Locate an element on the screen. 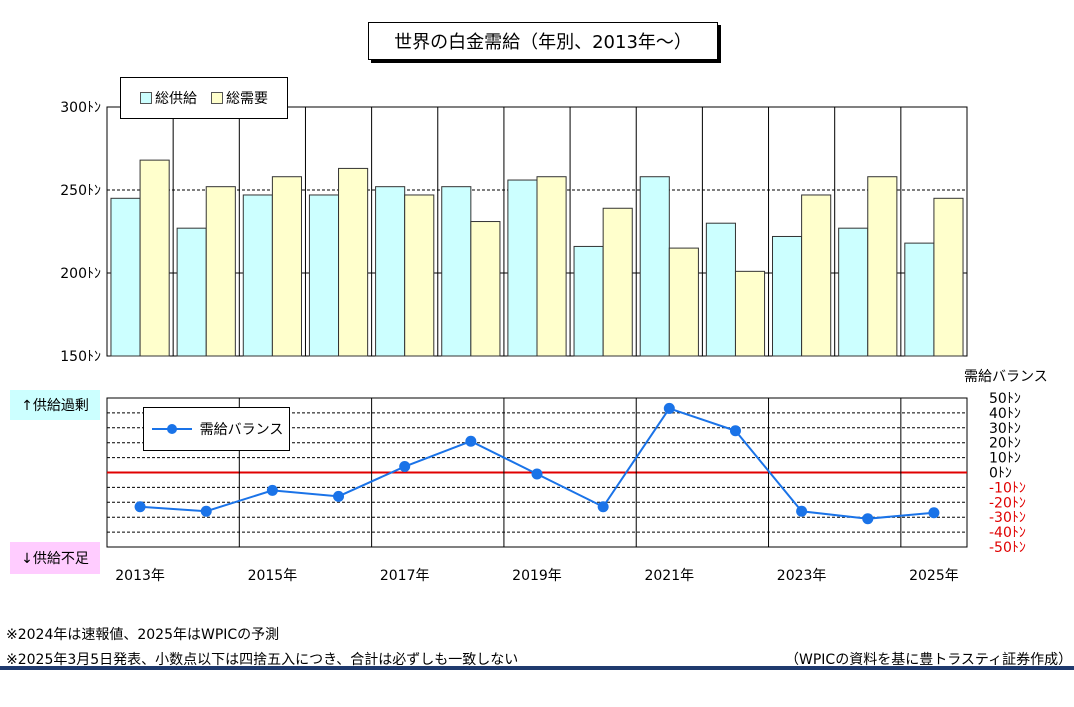 The height and width of the screenshot is (707, 1074). balance-ytick-label: -20ﾄﾝ is located at coordinates (1007, 503).